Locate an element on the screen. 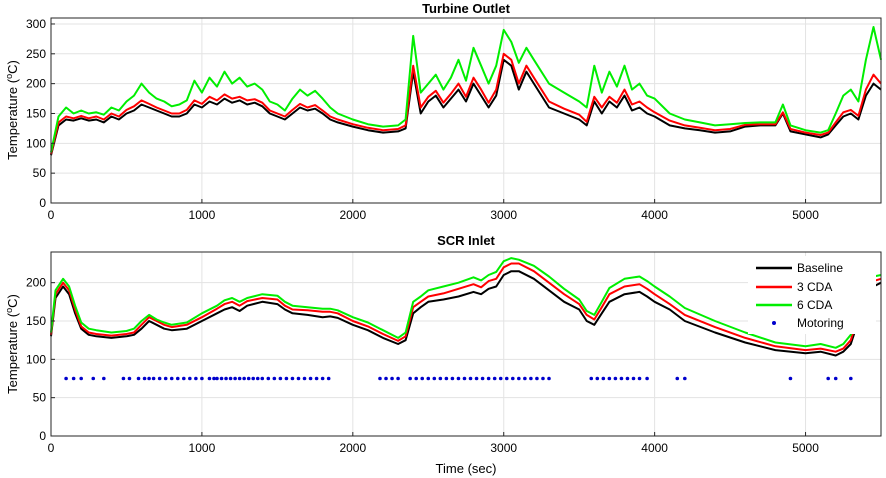 The width and height of the screenshot is (886, 478). legend-label-6cda: 6 CDA is located at coordinates (814, 305).